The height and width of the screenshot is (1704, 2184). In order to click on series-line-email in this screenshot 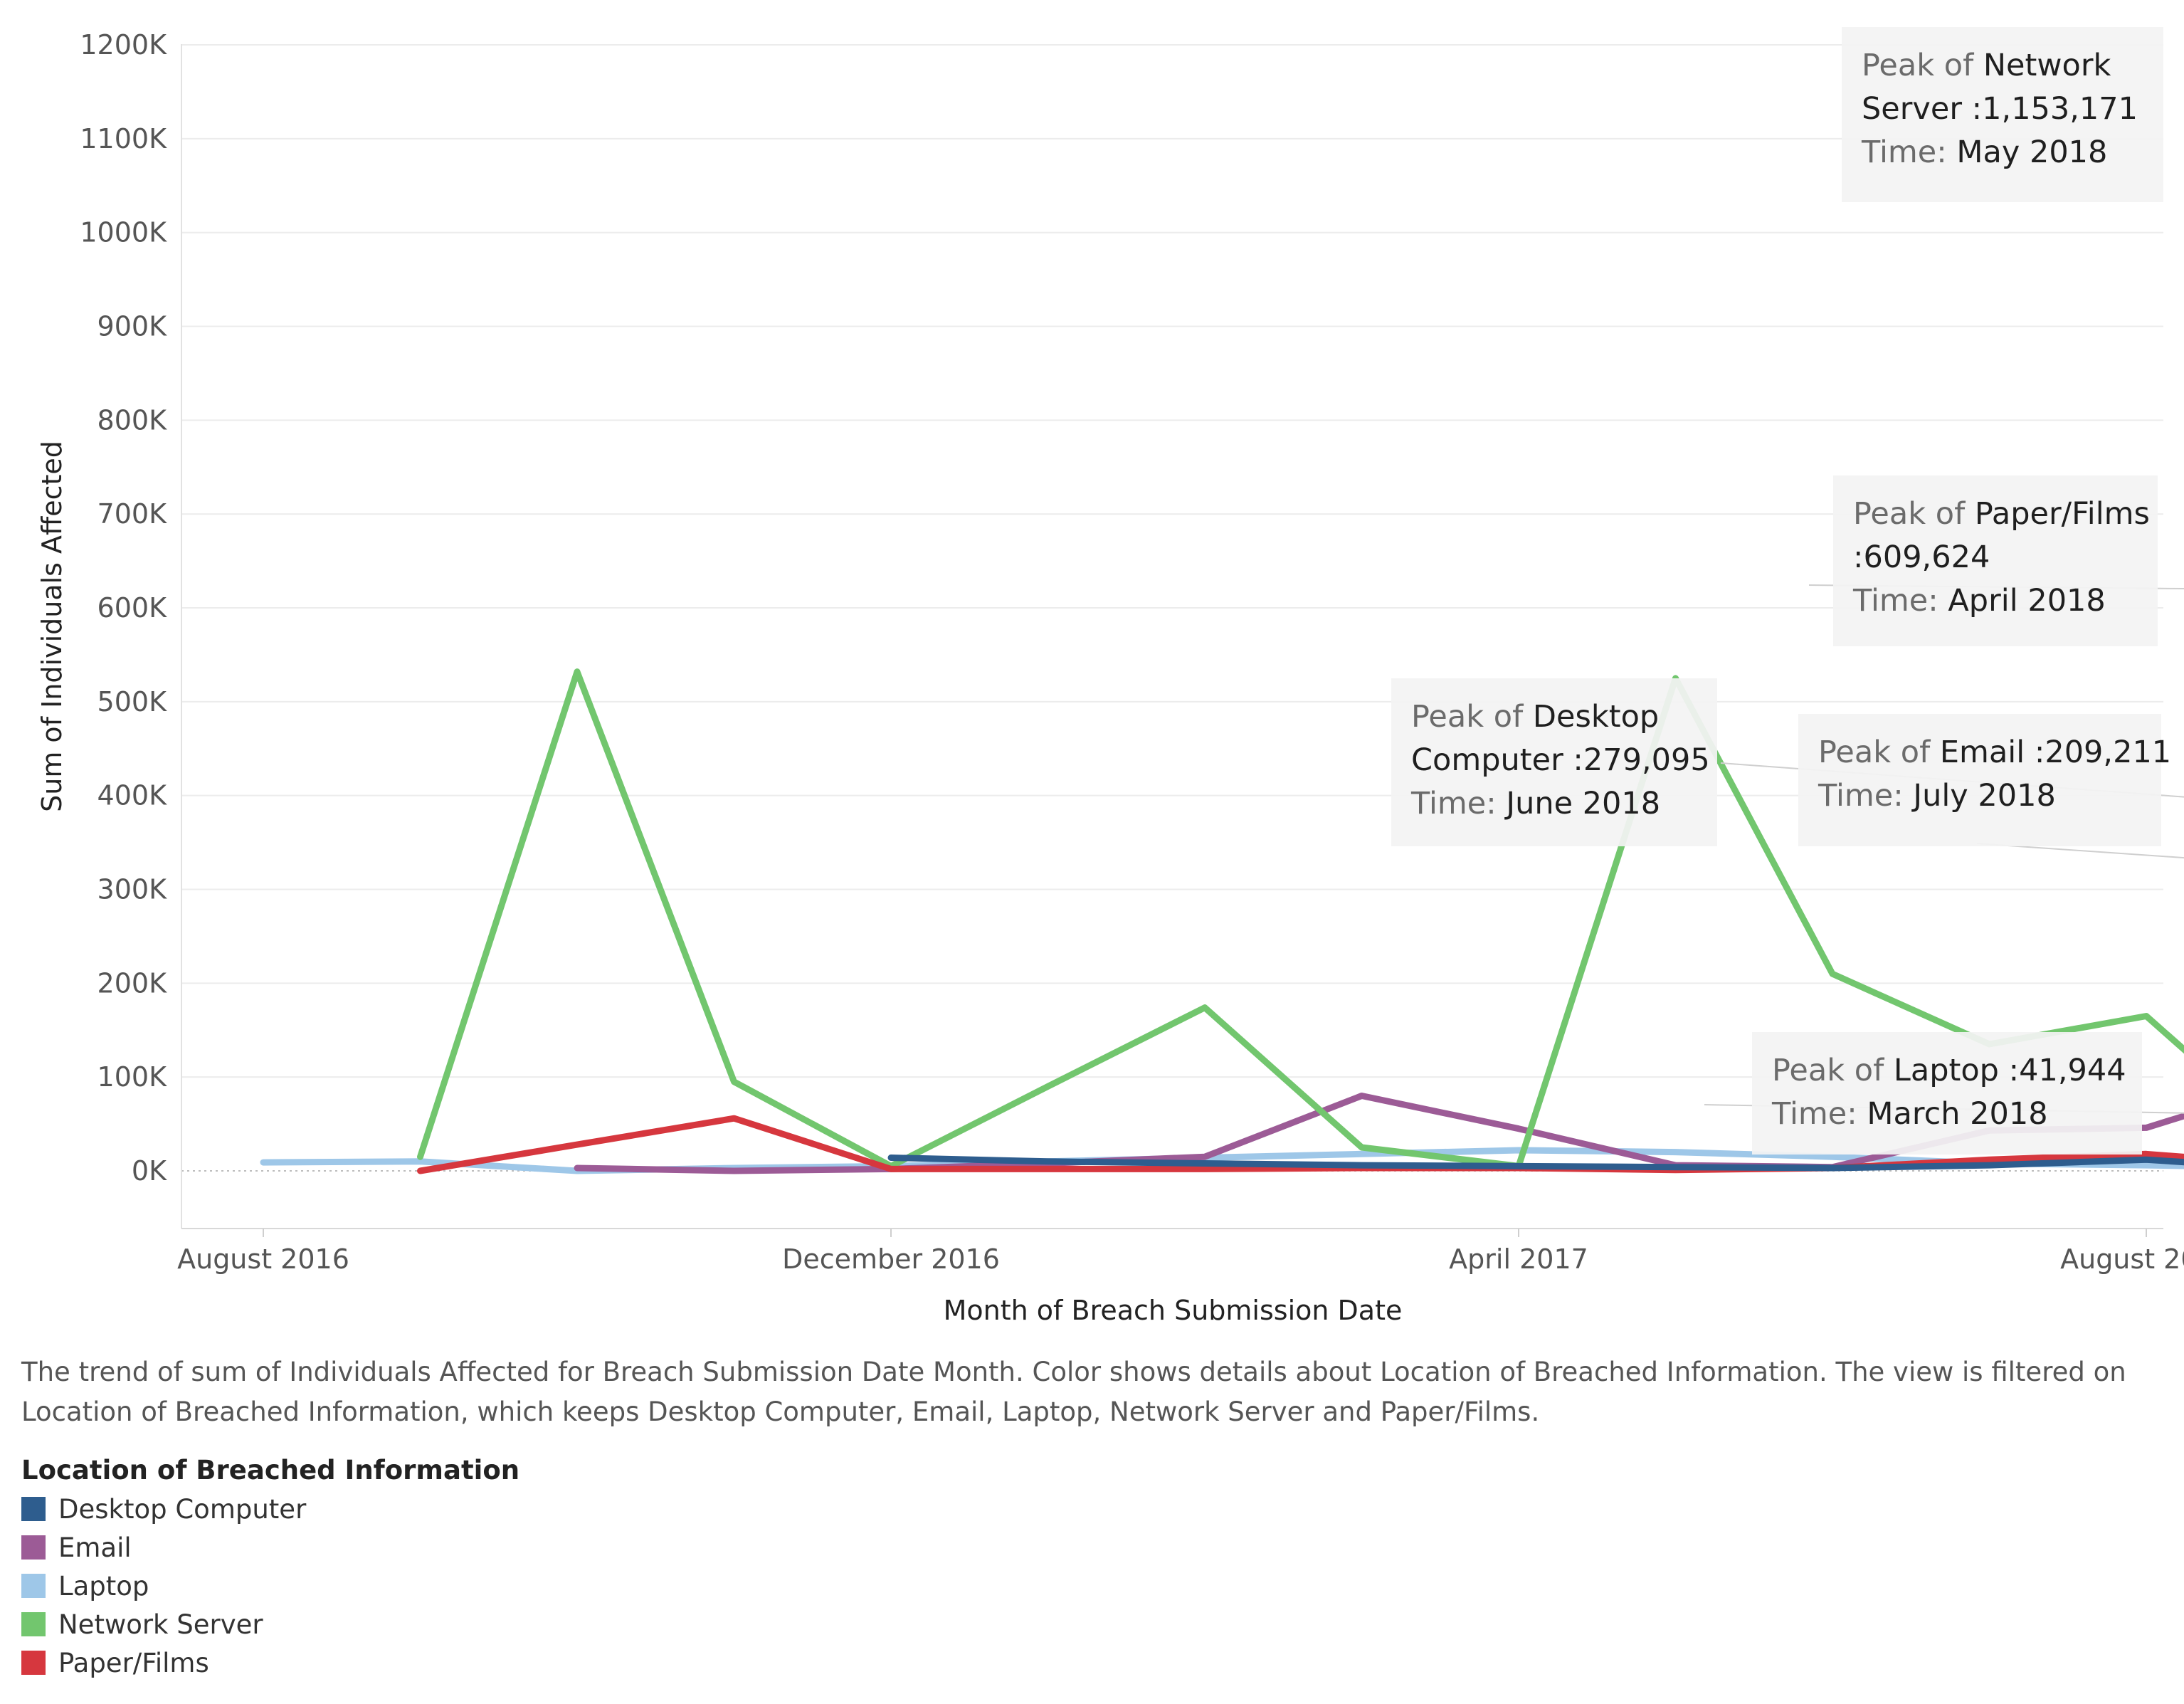, I will do `click(1379, 1133)`.